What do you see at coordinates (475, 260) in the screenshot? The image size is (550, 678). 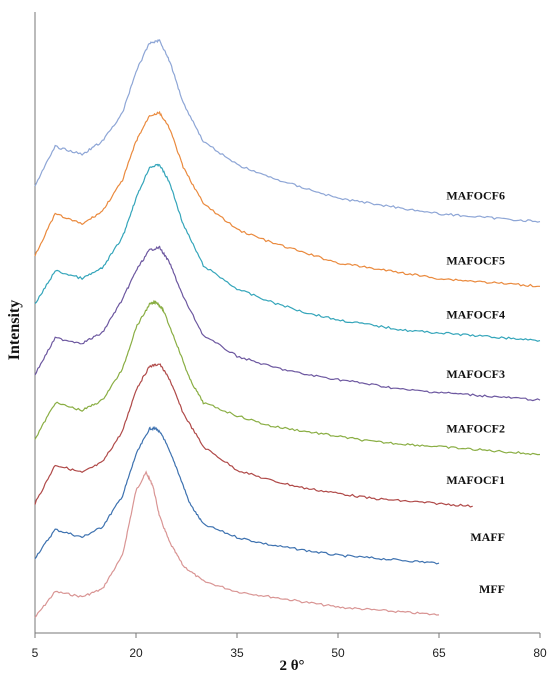 I see `series-label-mafocf5: MAFOCF5` at bounding box center [475, 260].